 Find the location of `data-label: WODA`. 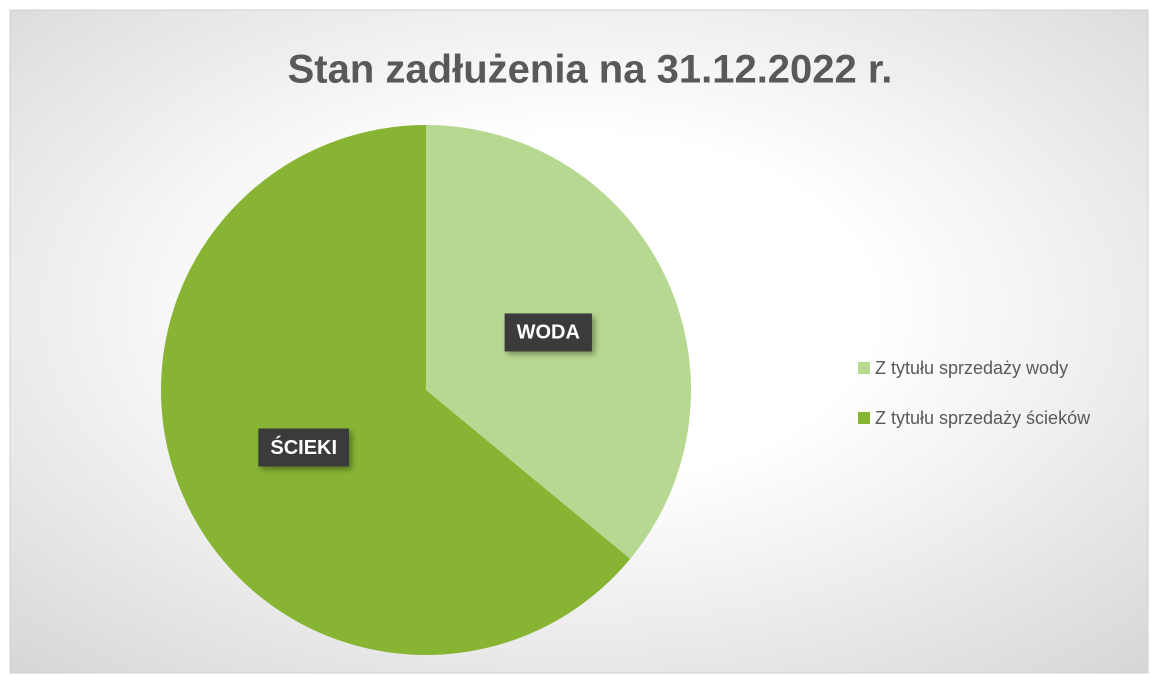

data-label: WODA is located at coordinates (548, 333).